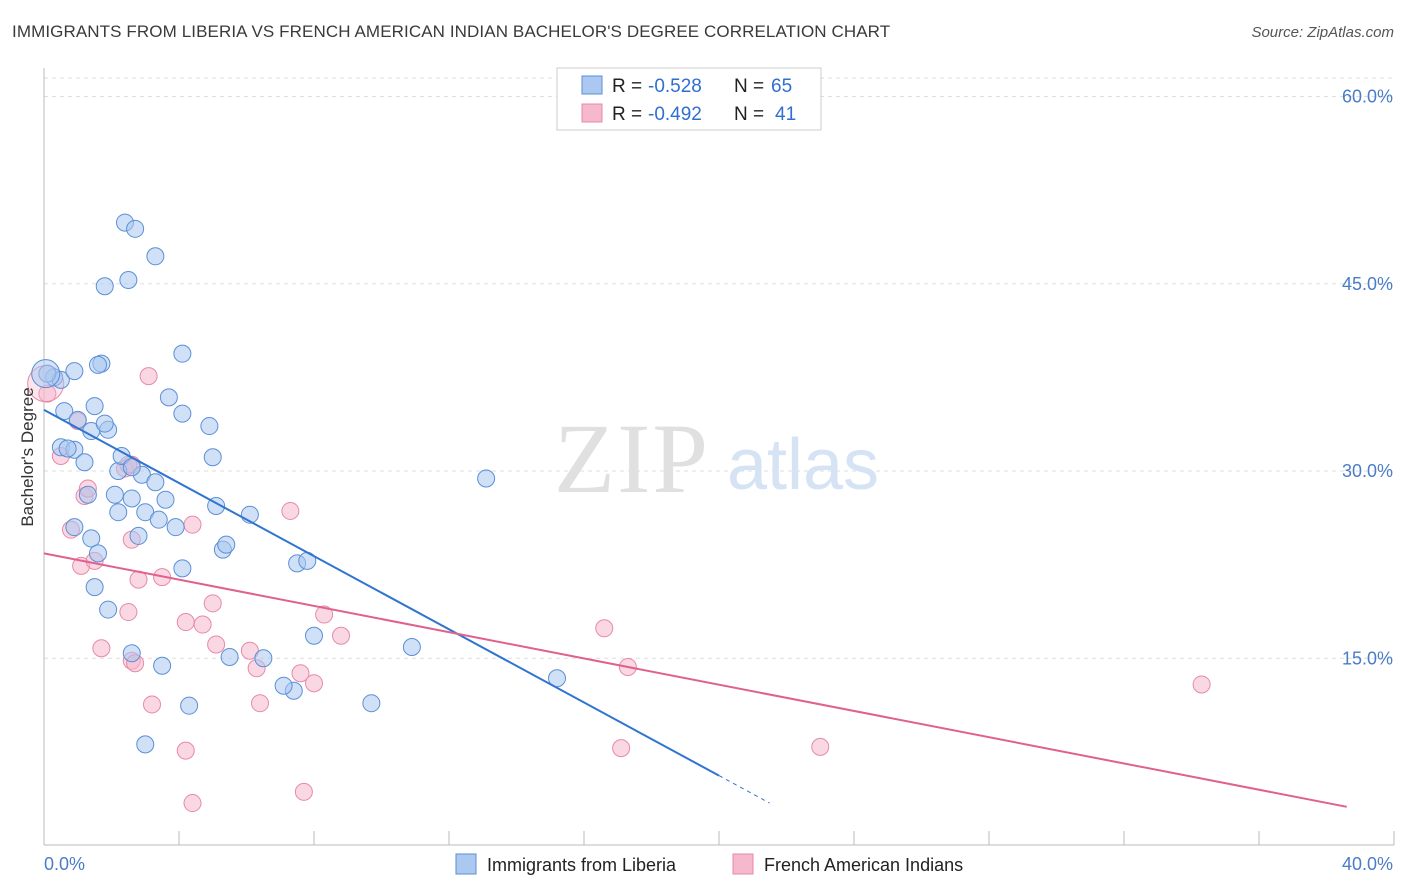  Describe the element at coordinates (632, 458) in the screenshot. I see `watermark-zip: ZIP` at that location.